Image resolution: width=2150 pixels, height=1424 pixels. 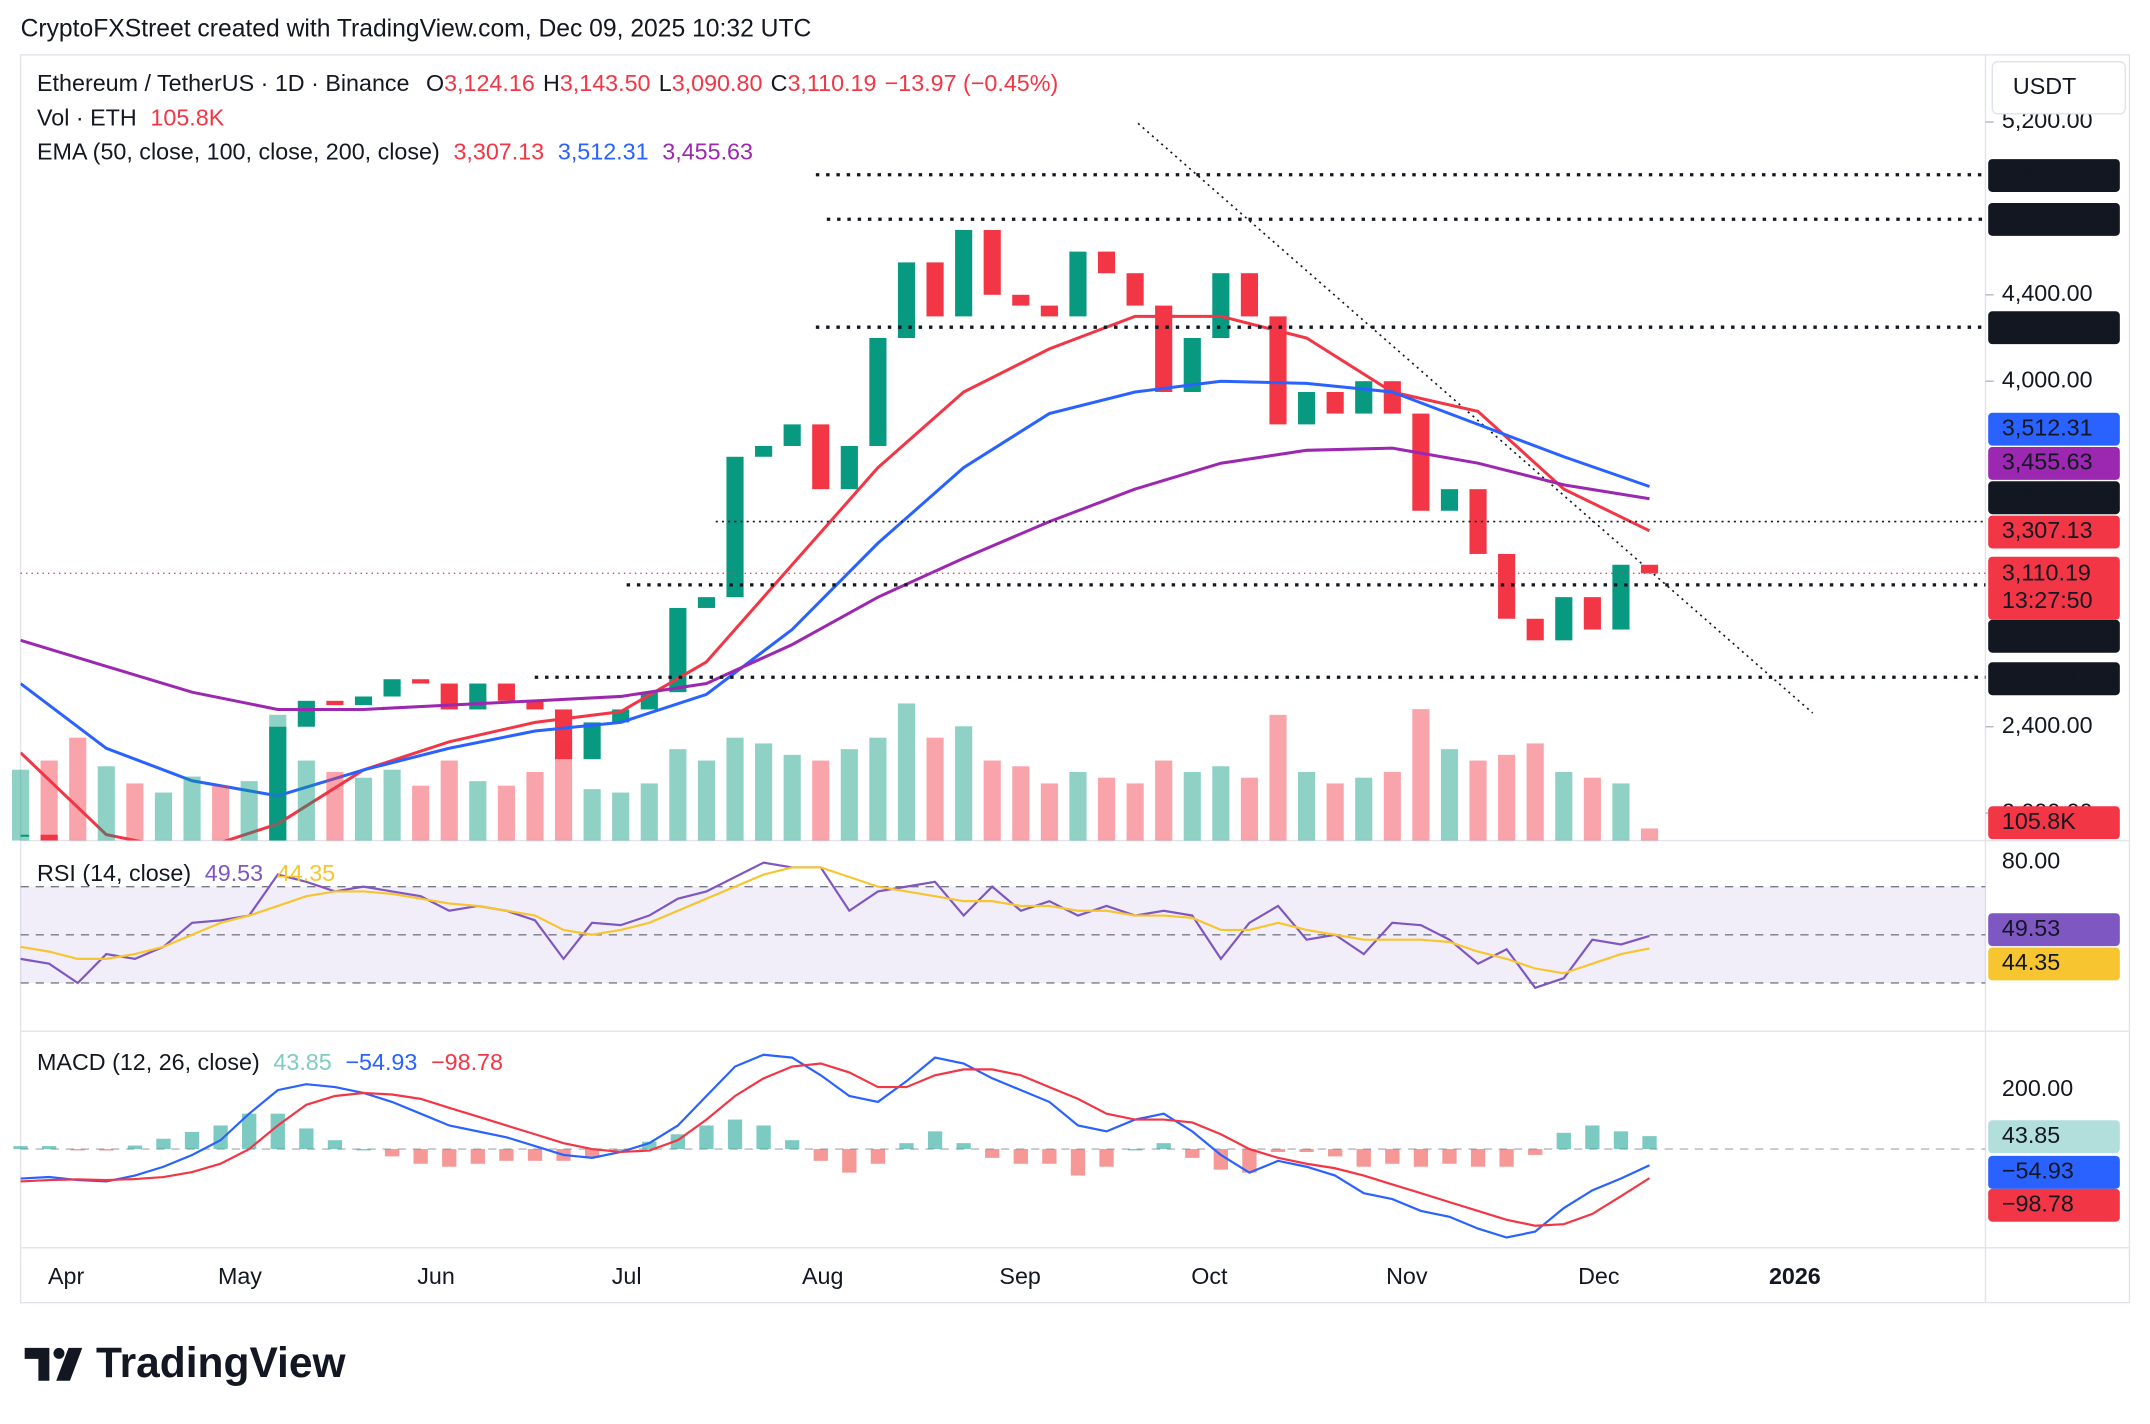 I want to click on currency-button, so click(x=2059, y=88).